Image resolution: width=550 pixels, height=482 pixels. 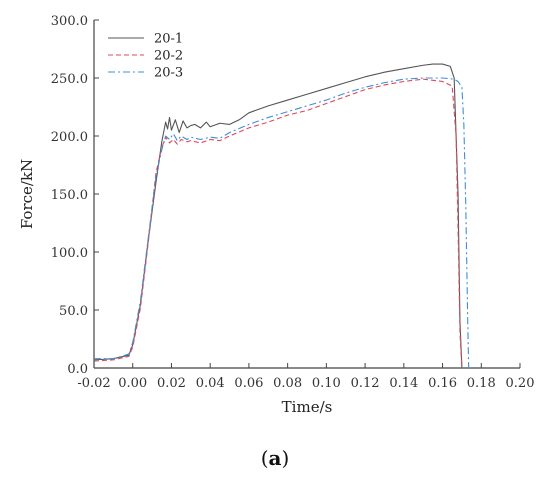 I want to click on figure-caption: (a), so click(x=275, y=458).